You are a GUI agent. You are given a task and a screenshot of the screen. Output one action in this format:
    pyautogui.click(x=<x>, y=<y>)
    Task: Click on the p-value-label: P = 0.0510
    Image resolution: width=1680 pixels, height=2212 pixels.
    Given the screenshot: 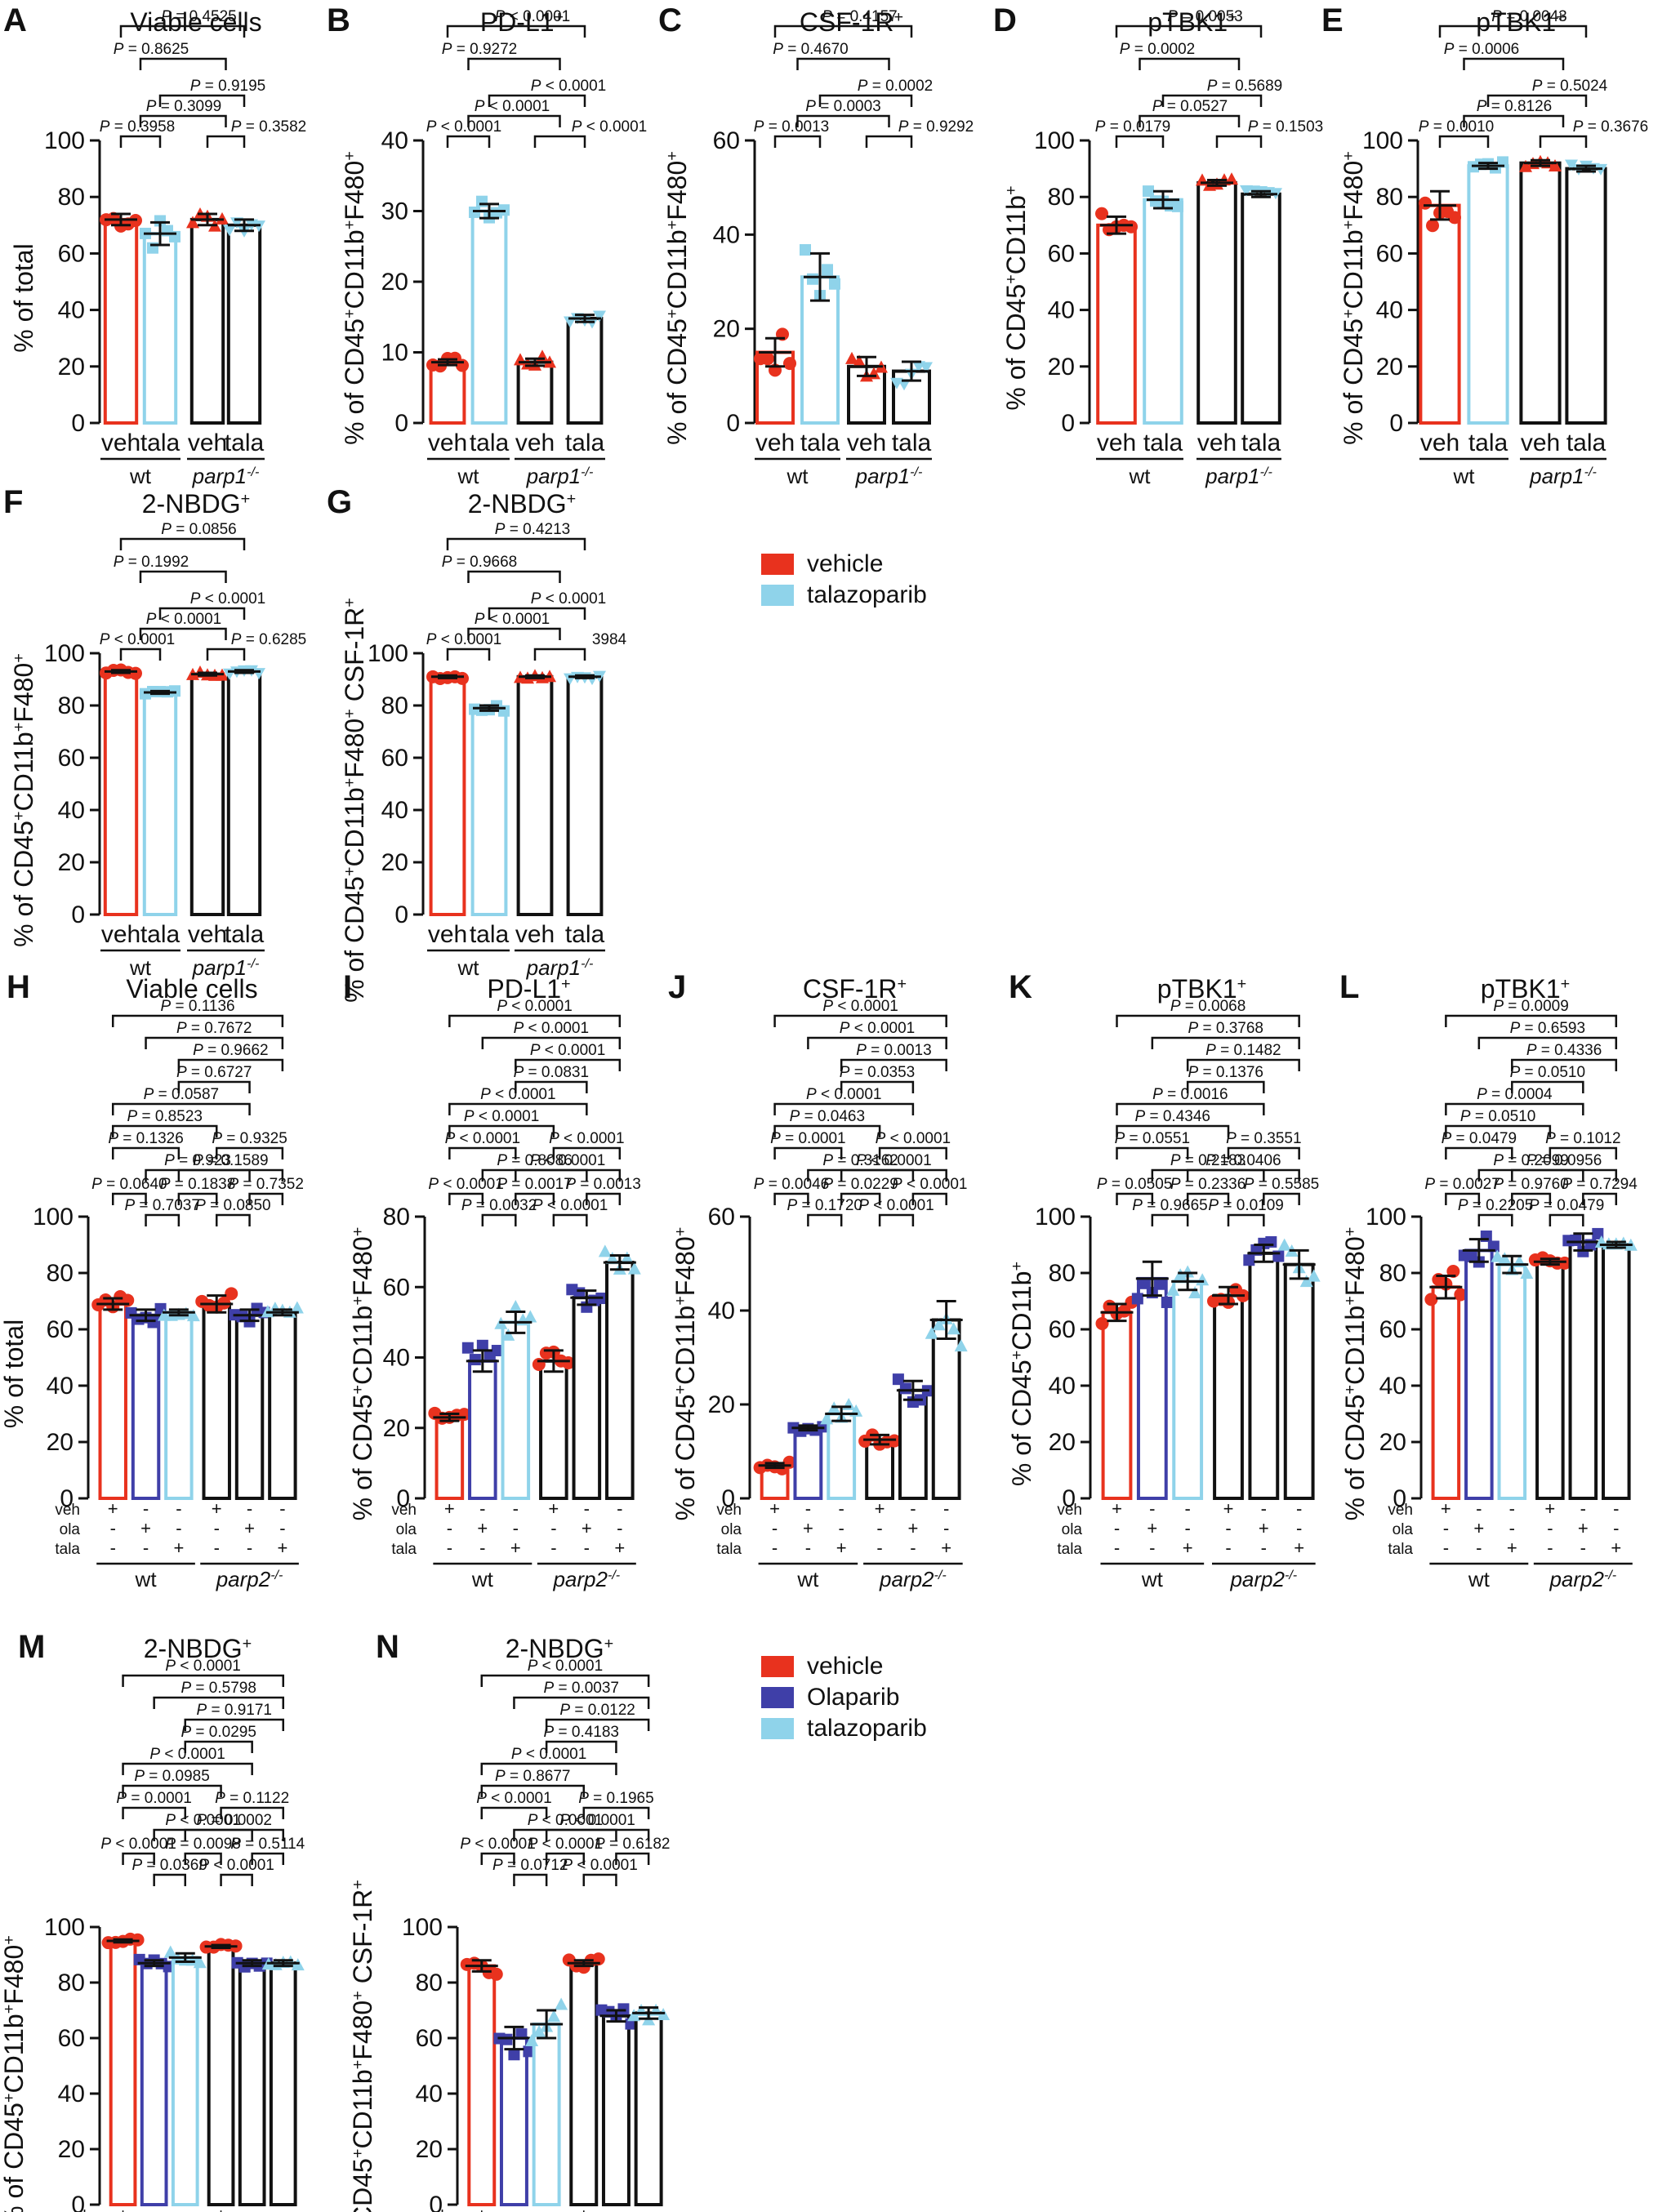 What is the action you would take?
    pyautogui.click(x=1547, y=1072)
    